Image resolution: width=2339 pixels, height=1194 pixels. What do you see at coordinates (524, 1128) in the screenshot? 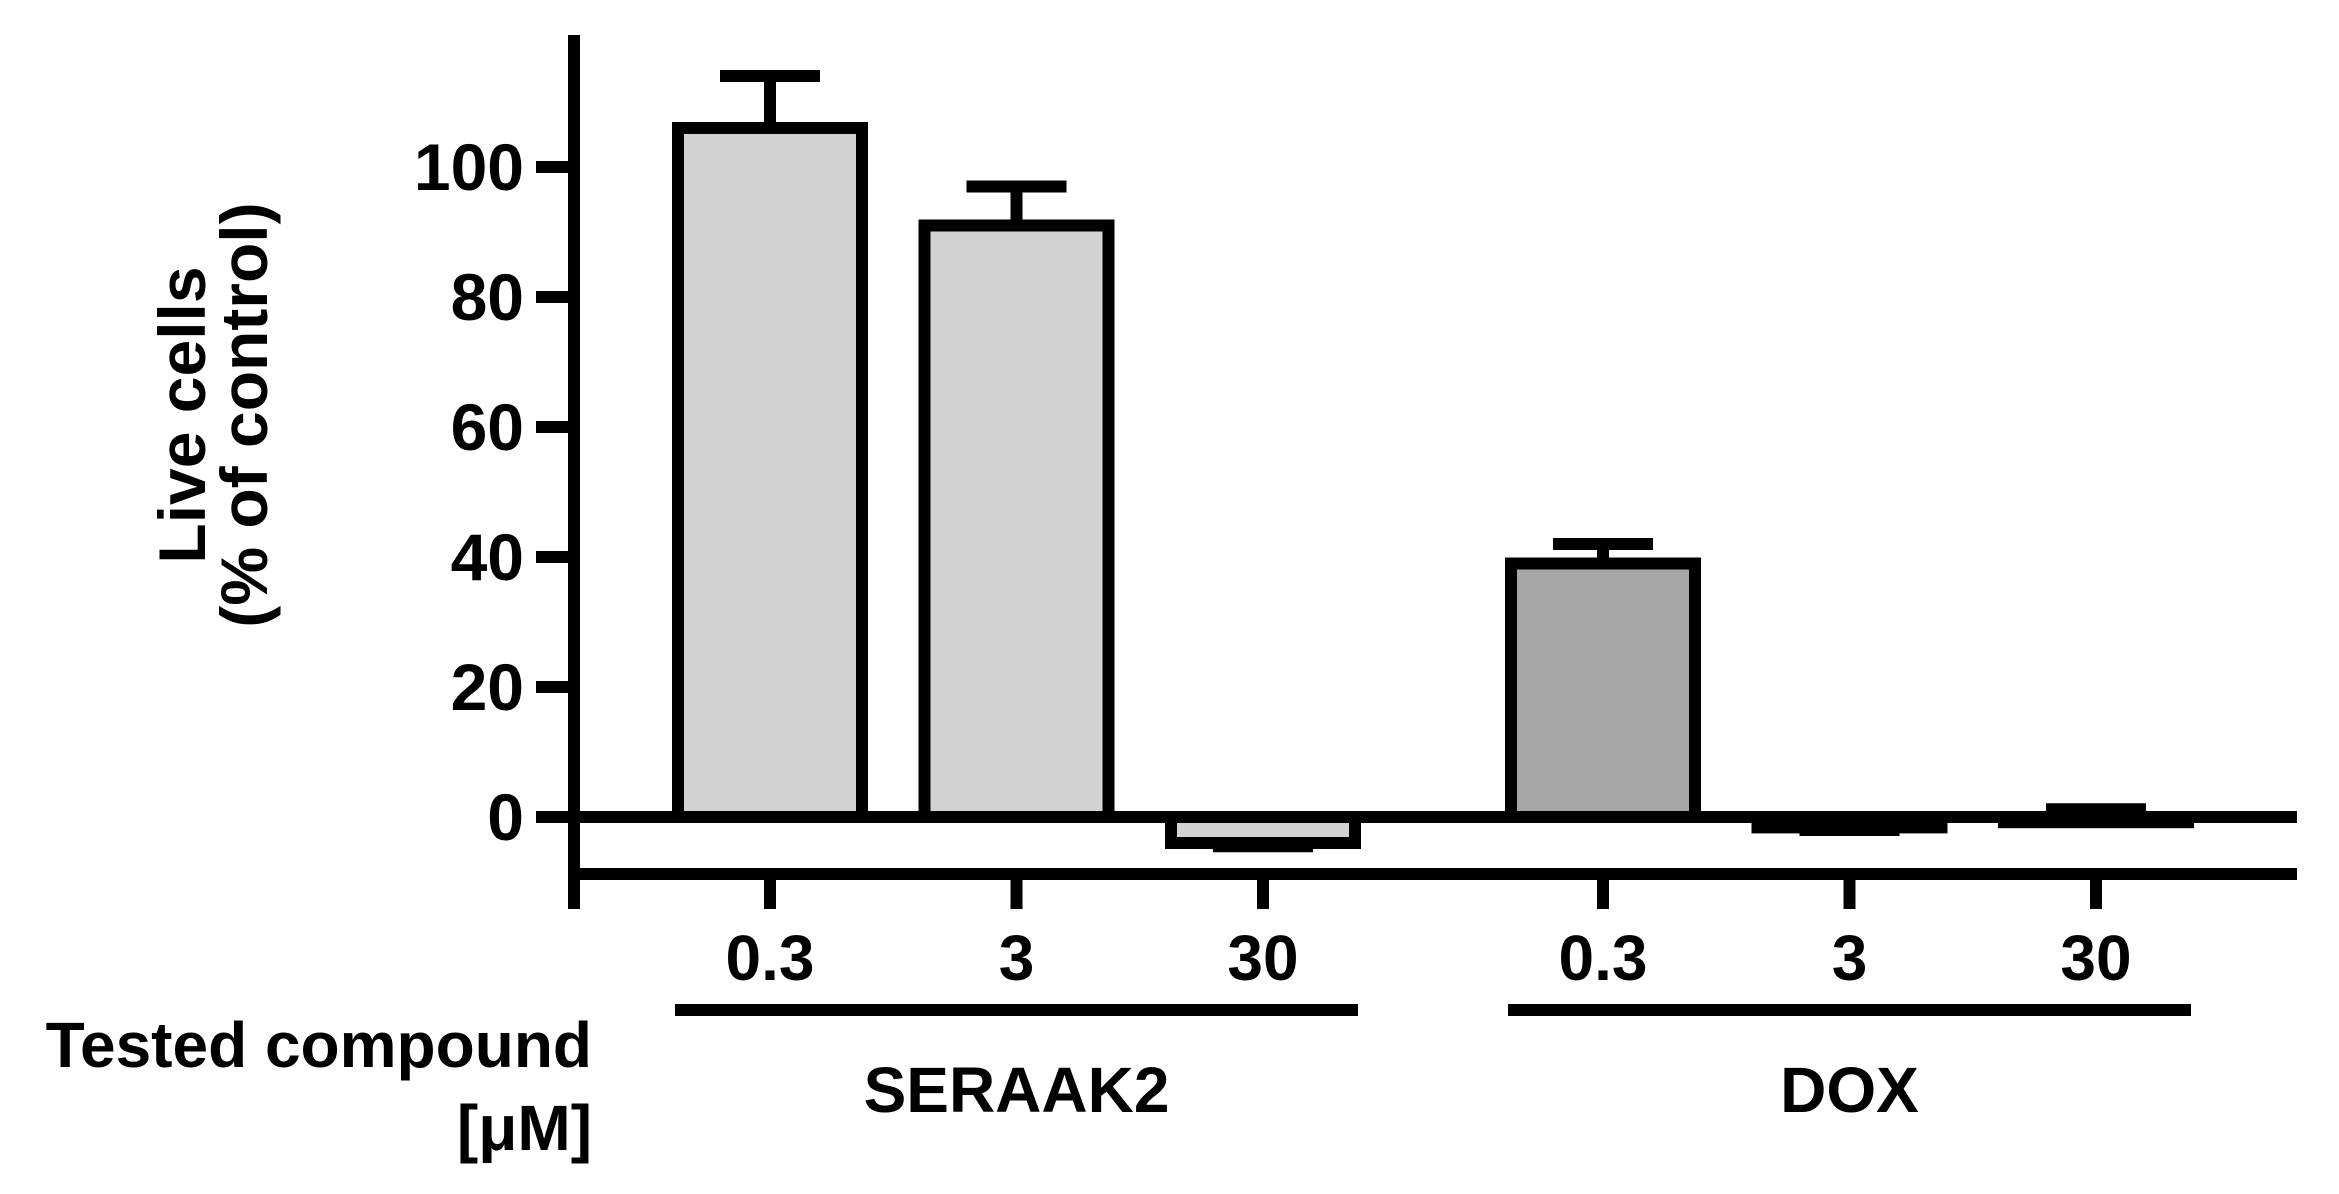
I see `x-axis-title-line: [μM]` at bounding box center [524, 1128].